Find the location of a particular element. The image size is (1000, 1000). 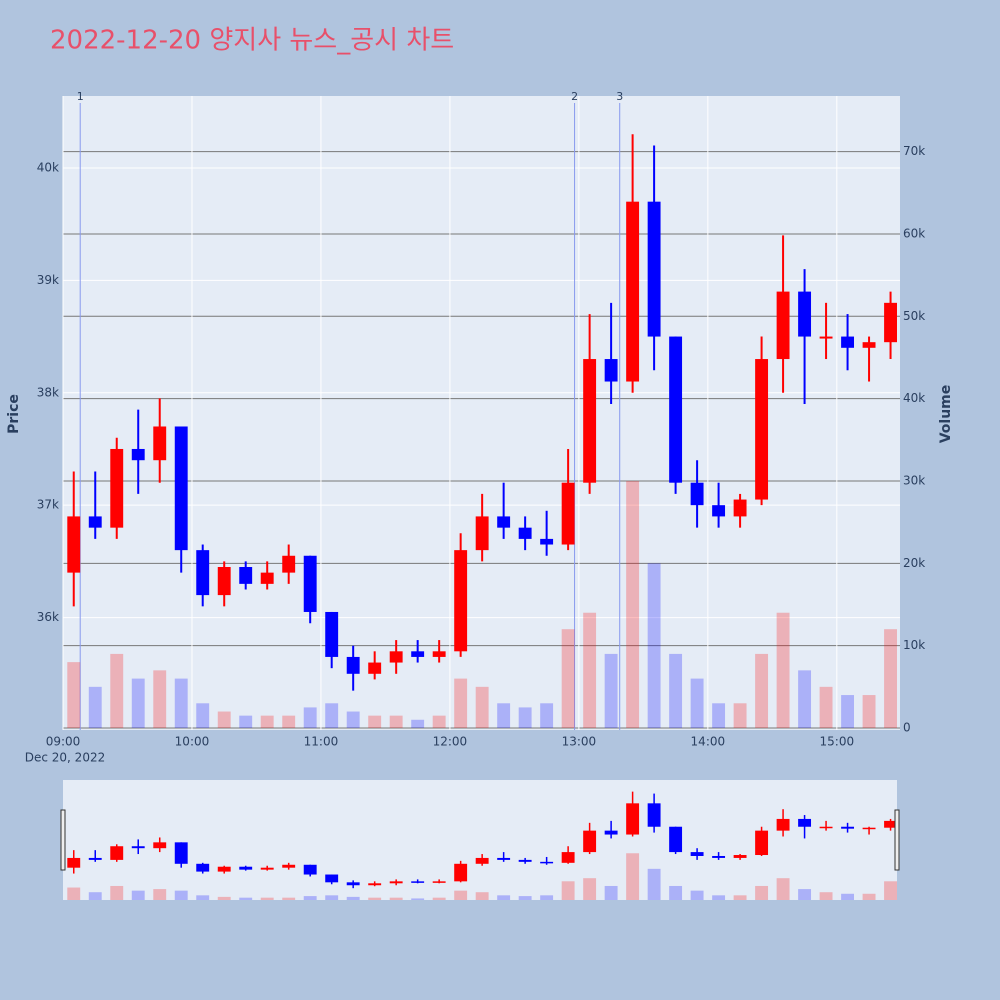

x-tick-label: 15:00 is located at coordinates (837, 742).